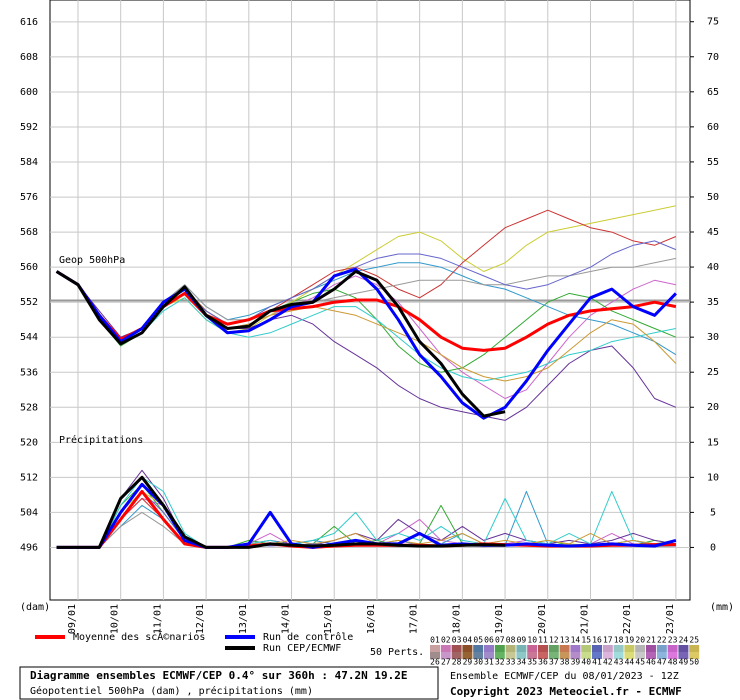 Image resolution: width=740 pixels, height=700 pixels. Describe the element at coordinates (29, 22) in the screenshot. I see `y-tick-label: 616` at that location.